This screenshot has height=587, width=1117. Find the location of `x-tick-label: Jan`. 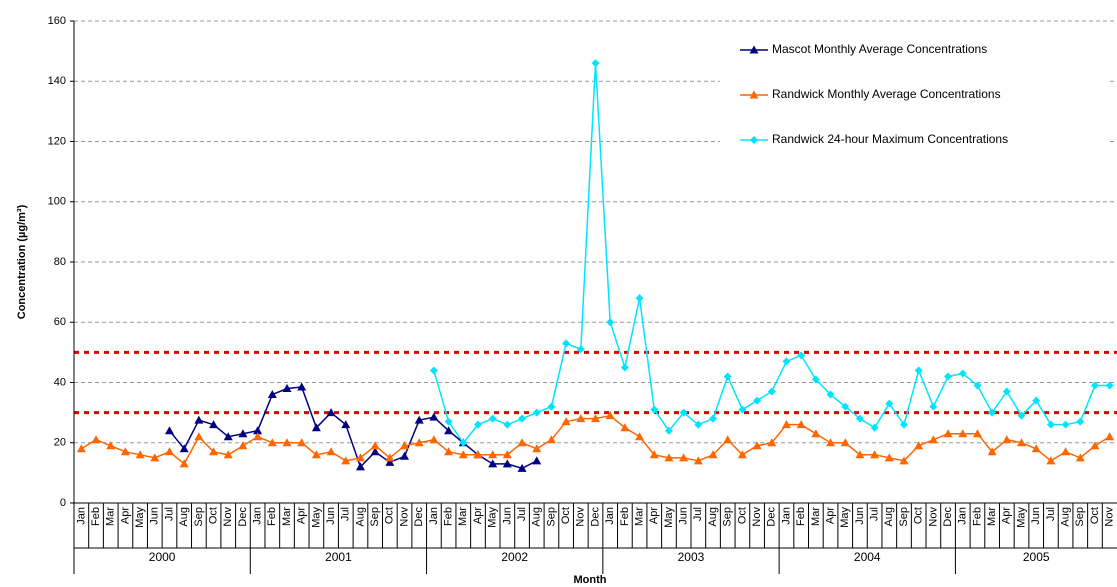

x-tick-label: Jan is located at coordinates (258, 516).